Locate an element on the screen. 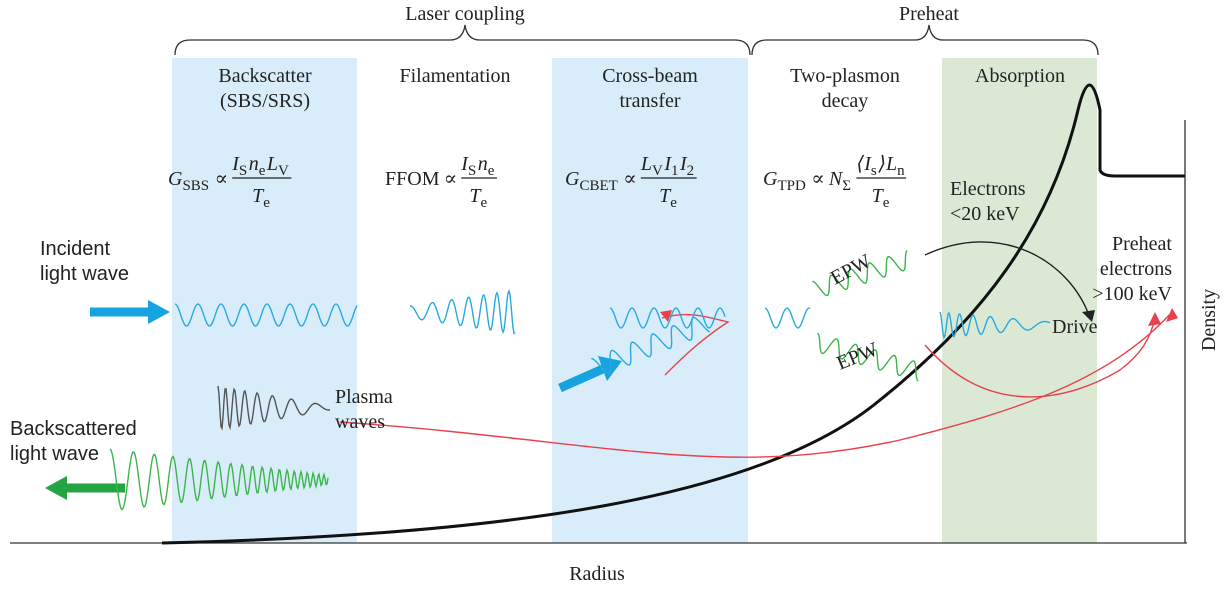 The height and width of the screenshot is (590, 1231). brace-label: Preheat is located at coordinates (929, 14).